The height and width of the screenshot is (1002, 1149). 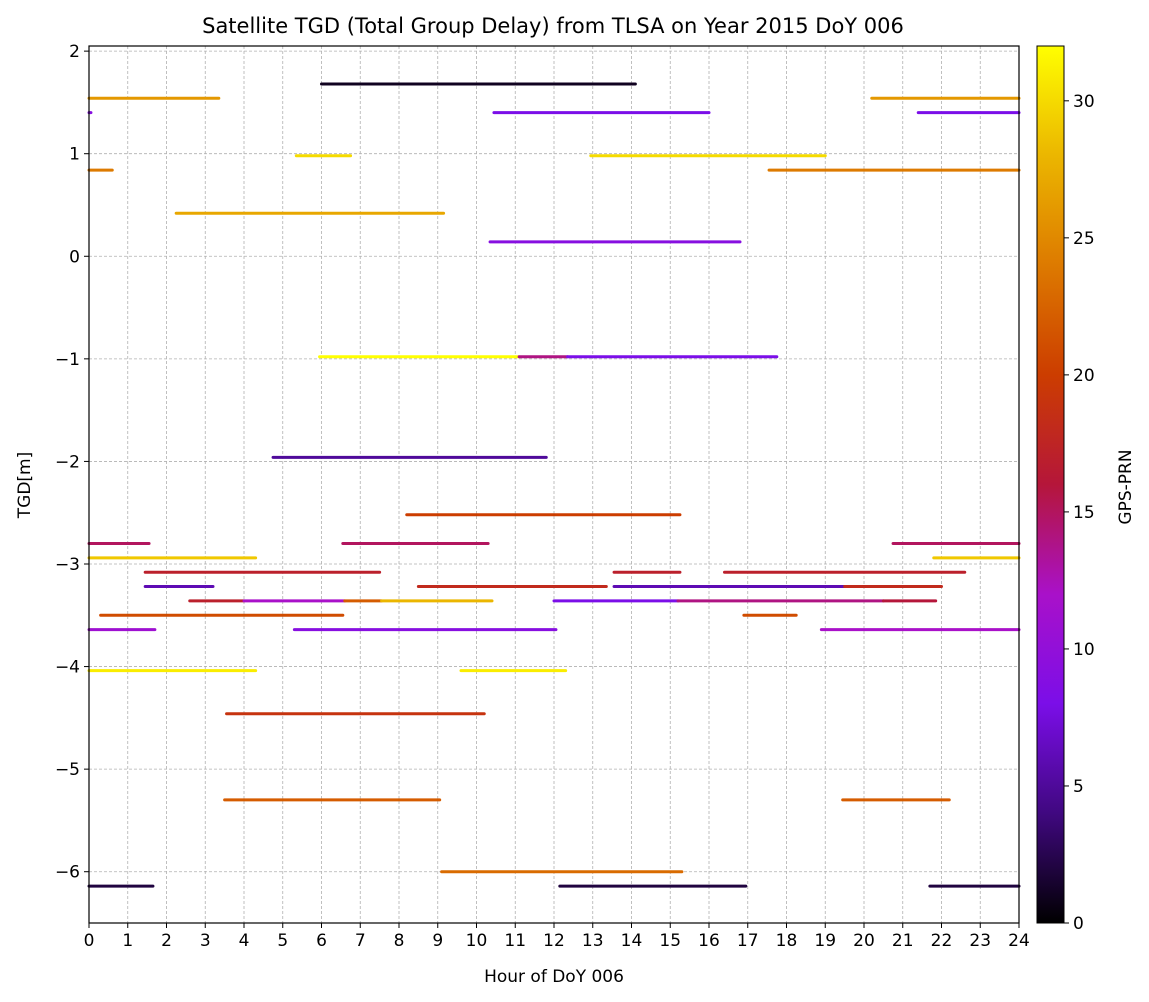 I want to click on x-axis-ticks: 0 1 2 3 4 5 6 7 8 9 10 11 12 13 14 15 16 17 18 19 20 21 22 23 24, so click(x=557, y=937).